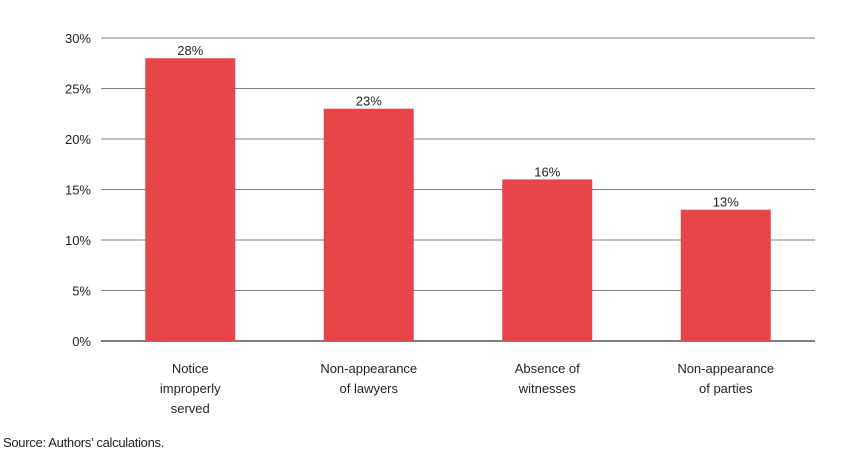 This screenshot has width=858, height=465. I want to click on category-label: Notice improperly served, so click(190, 388).